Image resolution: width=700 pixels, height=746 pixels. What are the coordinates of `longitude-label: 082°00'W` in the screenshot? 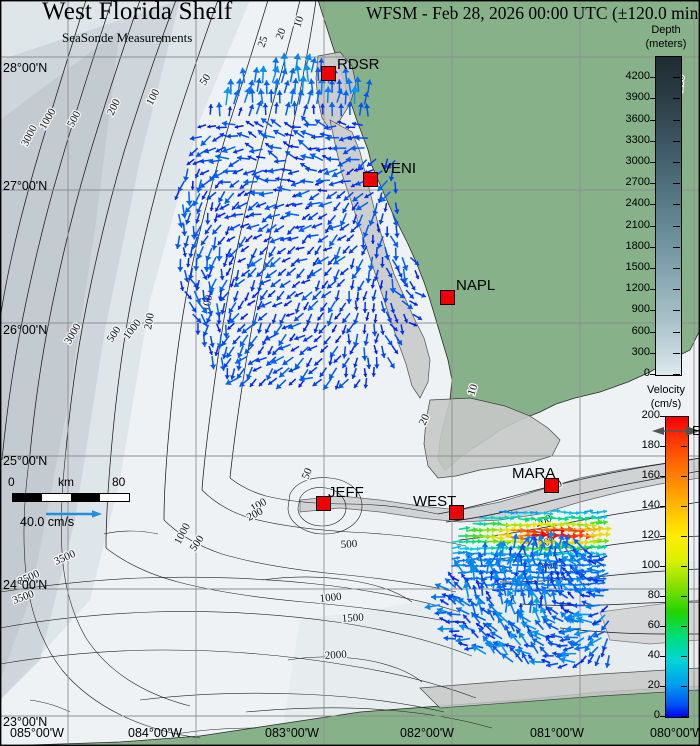 It's located at (427, 733).